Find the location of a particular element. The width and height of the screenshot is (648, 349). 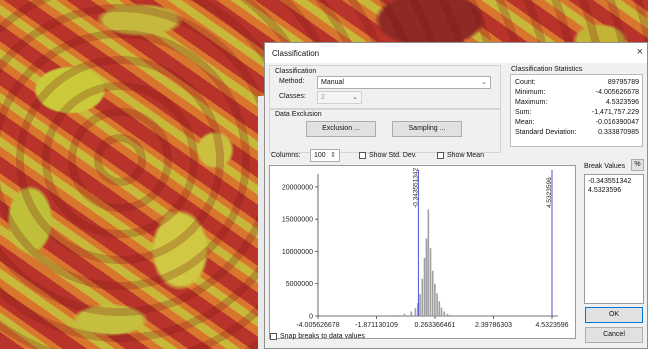

stat-key: Minimum: is located at coordinates (530, 92).